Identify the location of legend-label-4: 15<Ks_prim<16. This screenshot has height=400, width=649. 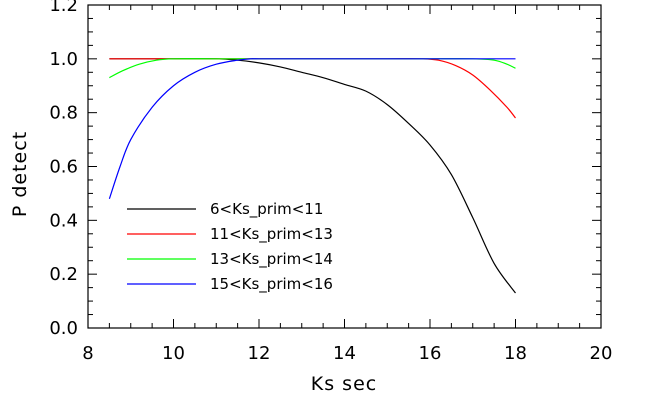
(271, 284).